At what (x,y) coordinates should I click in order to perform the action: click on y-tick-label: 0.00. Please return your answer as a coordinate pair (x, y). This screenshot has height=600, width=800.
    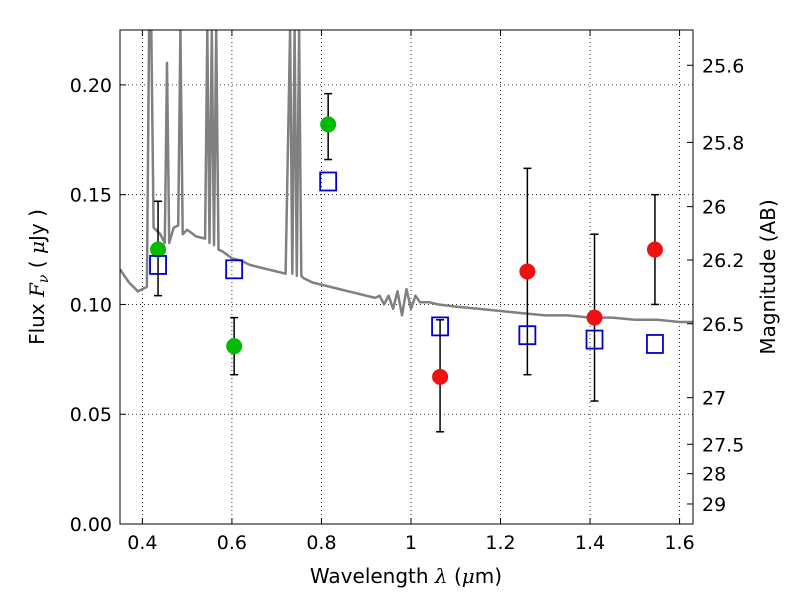
    Looking at the image, I should click on (91, 525).